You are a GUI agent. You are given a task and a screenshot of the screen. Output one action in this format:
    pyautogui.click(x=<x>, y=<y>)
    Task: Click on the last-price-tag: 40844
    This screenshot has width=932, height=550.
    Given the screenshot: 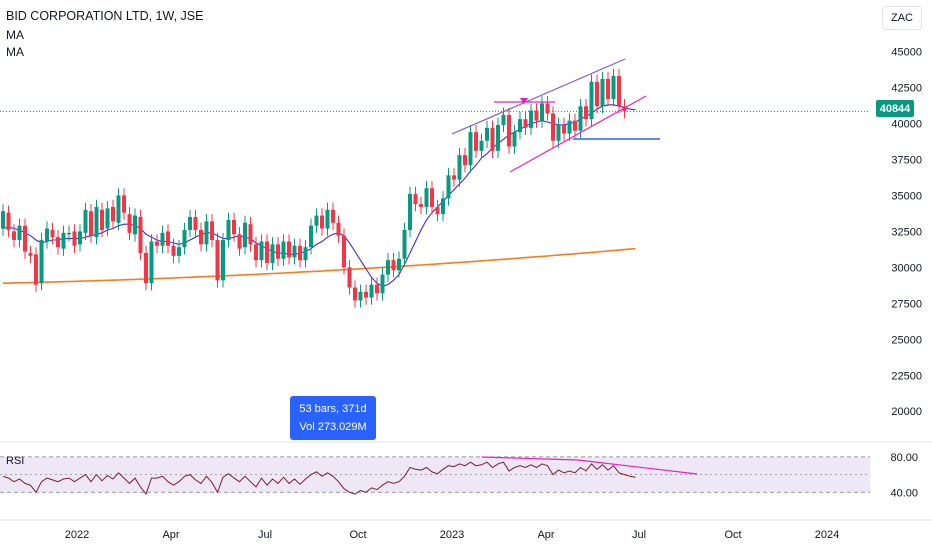 What is the action you would take?
    pyautogui.click(x=895, y=108)
    